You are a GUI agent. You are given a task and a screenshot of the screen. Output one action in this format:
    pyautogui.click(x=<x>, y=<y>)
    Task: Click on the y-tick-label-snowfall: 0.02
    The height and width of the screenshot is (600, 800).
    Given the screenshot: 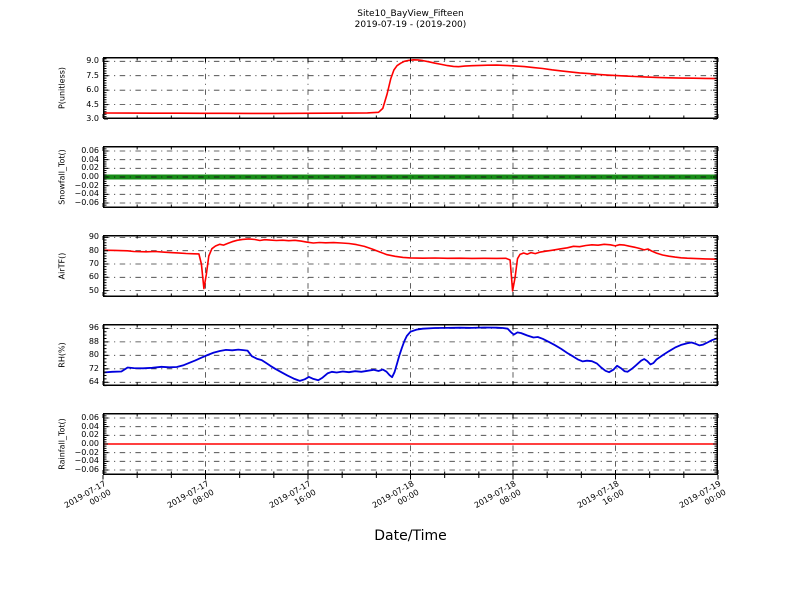 What is the action you would take?
    pyautogui.click(x=90, y=168)
    